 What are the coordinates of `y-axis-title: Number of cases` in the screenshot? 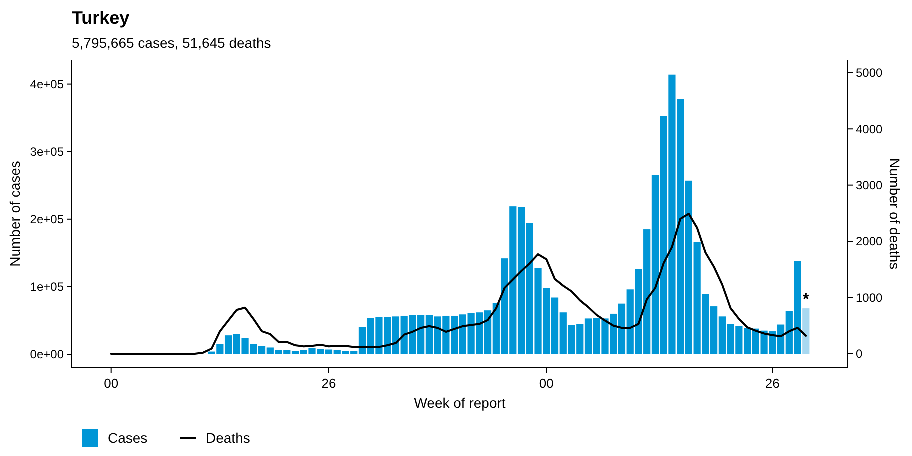 It's located at (15, 214).